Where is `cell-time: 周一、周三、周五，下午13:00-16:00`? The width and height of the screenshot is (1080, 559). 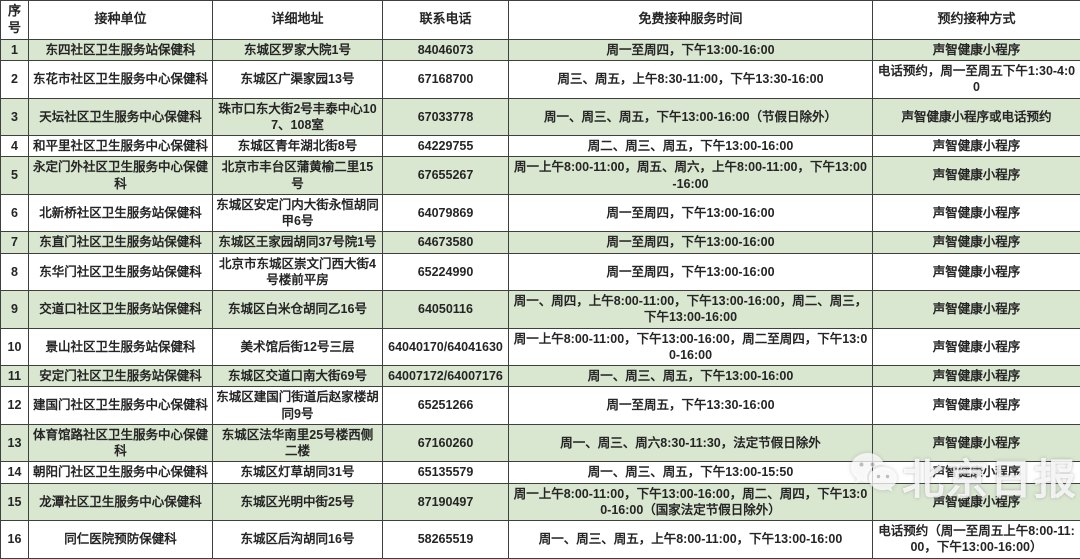 cell-time: 周一、周三、周五，下午13:00-16:00 is located at coordinates (691, 376).